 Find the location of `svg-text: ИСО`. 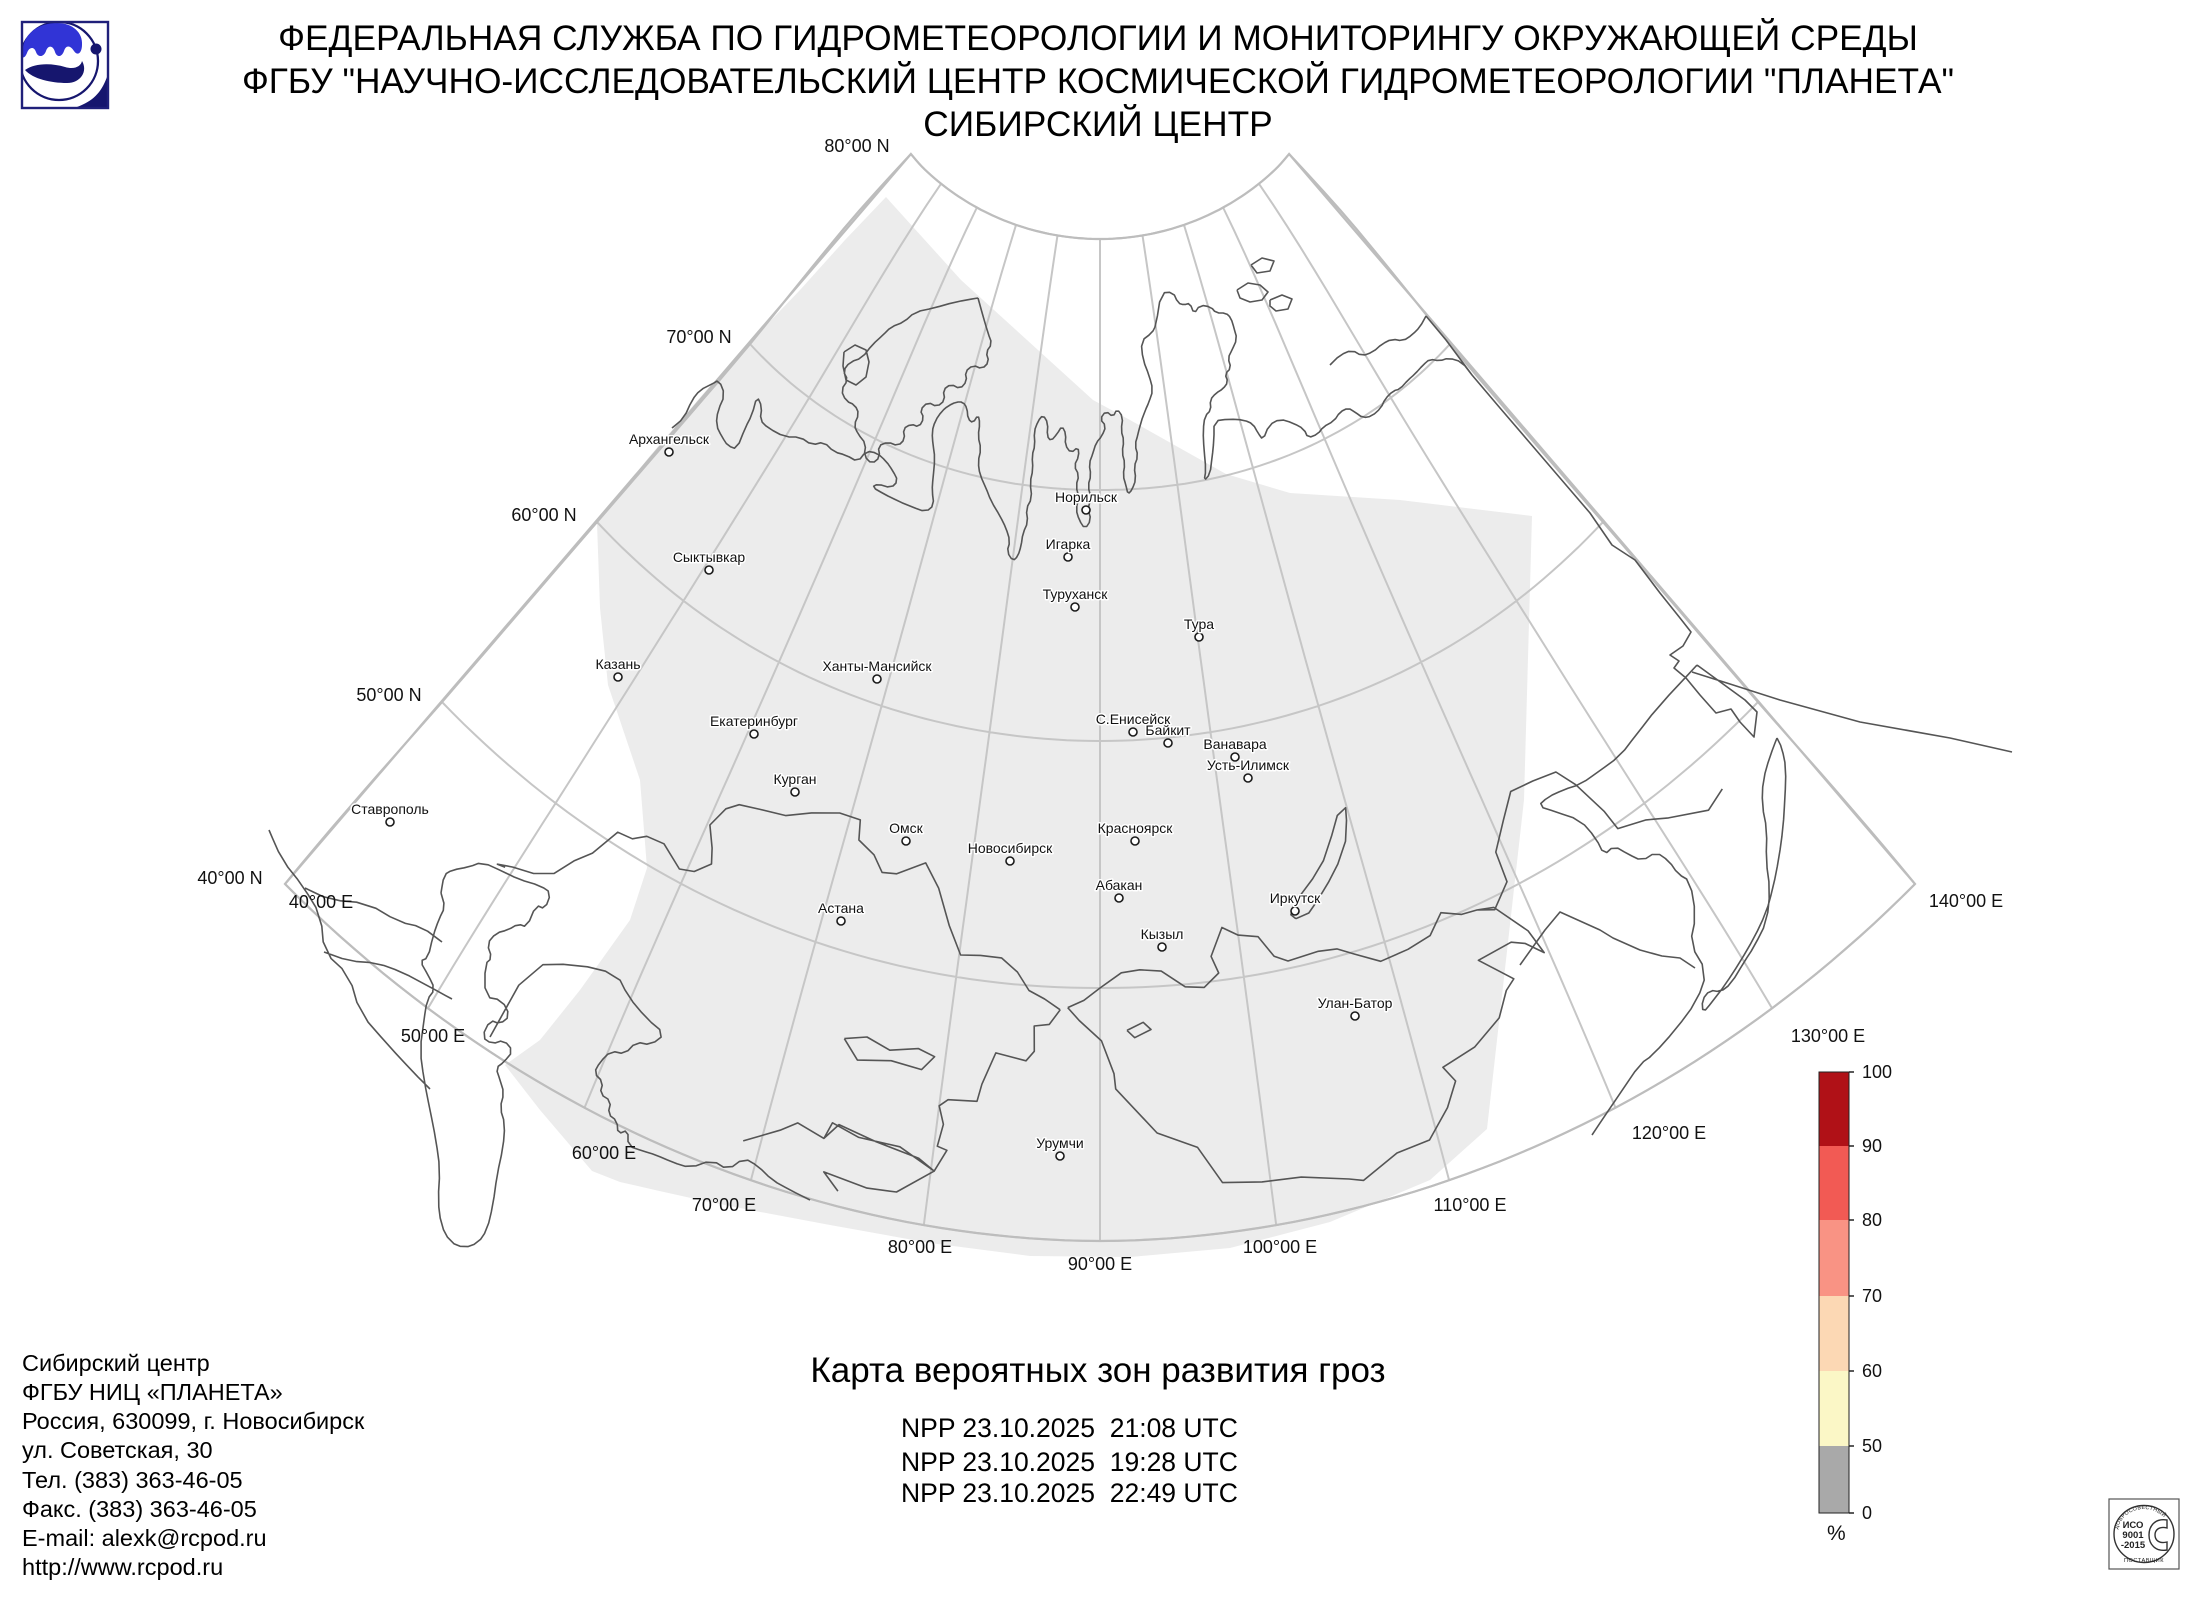

svg-text: ИСО is located at coordinates (2133, 1525).